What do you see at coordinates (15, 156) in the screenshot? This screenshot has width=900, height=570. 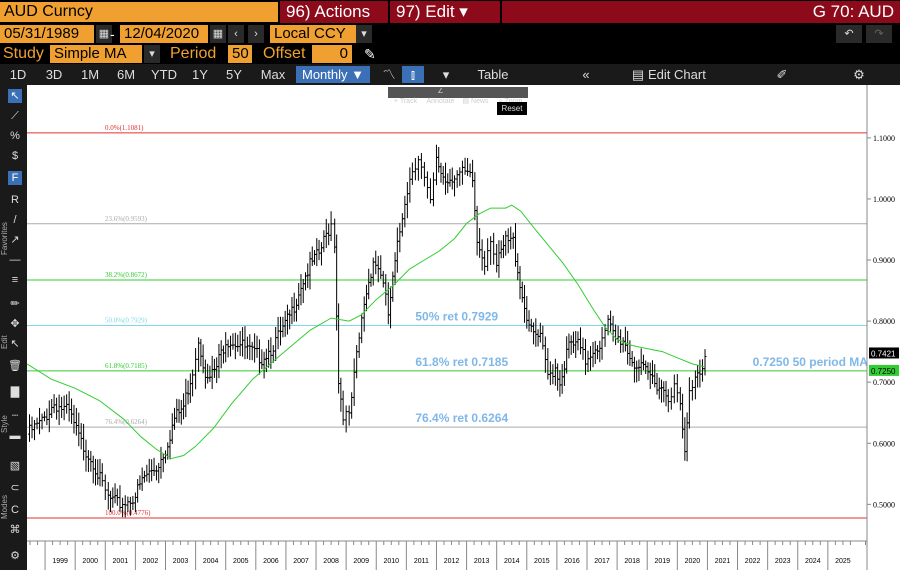 I see `dollar-tool-icon: $` at bounding box center [15, 156].